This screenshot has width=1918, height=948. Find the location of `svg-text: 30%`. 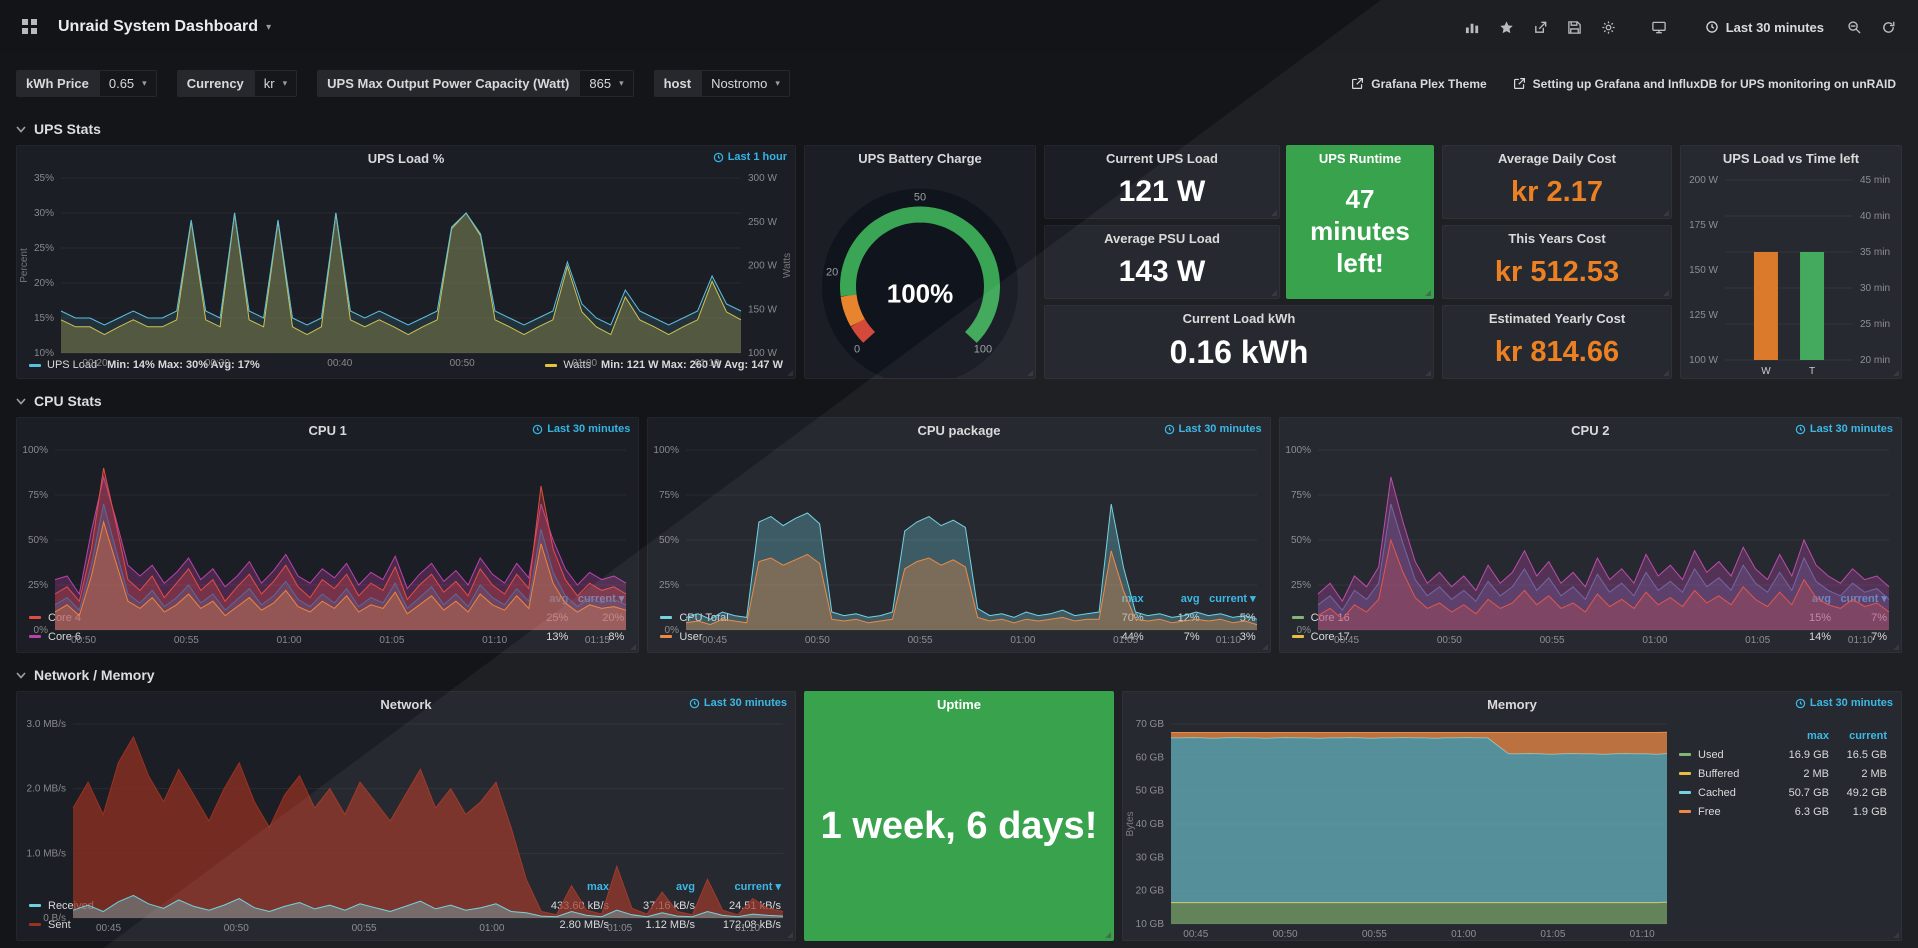

svg-text: 30% is located at coordinates (44, 213).